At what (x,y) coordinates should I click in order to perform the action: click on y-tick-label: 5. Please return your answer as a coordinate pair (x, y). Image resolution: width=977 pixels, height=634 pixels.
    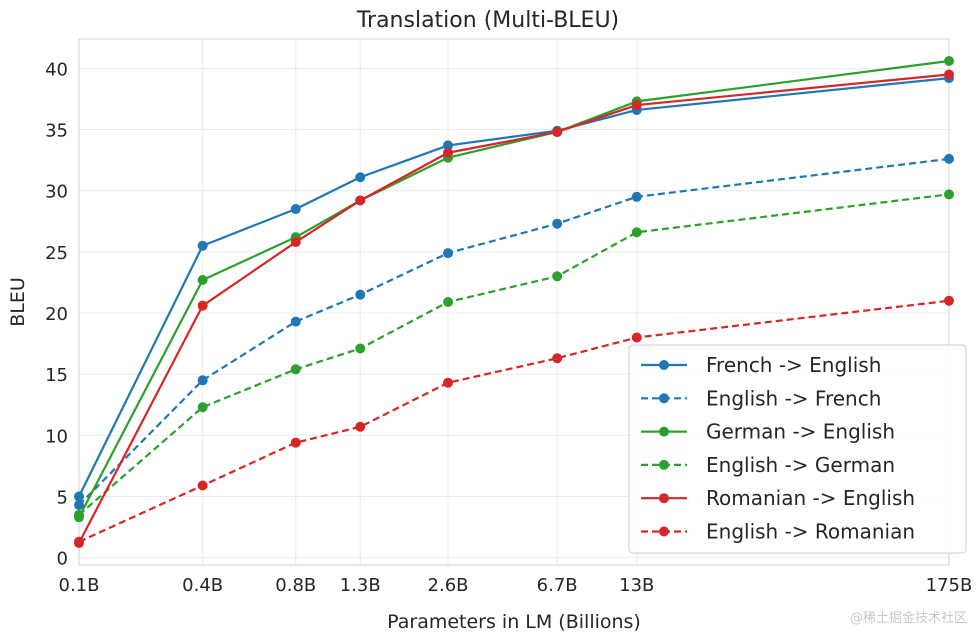
    Looking at the image, I should click on (62, 497).